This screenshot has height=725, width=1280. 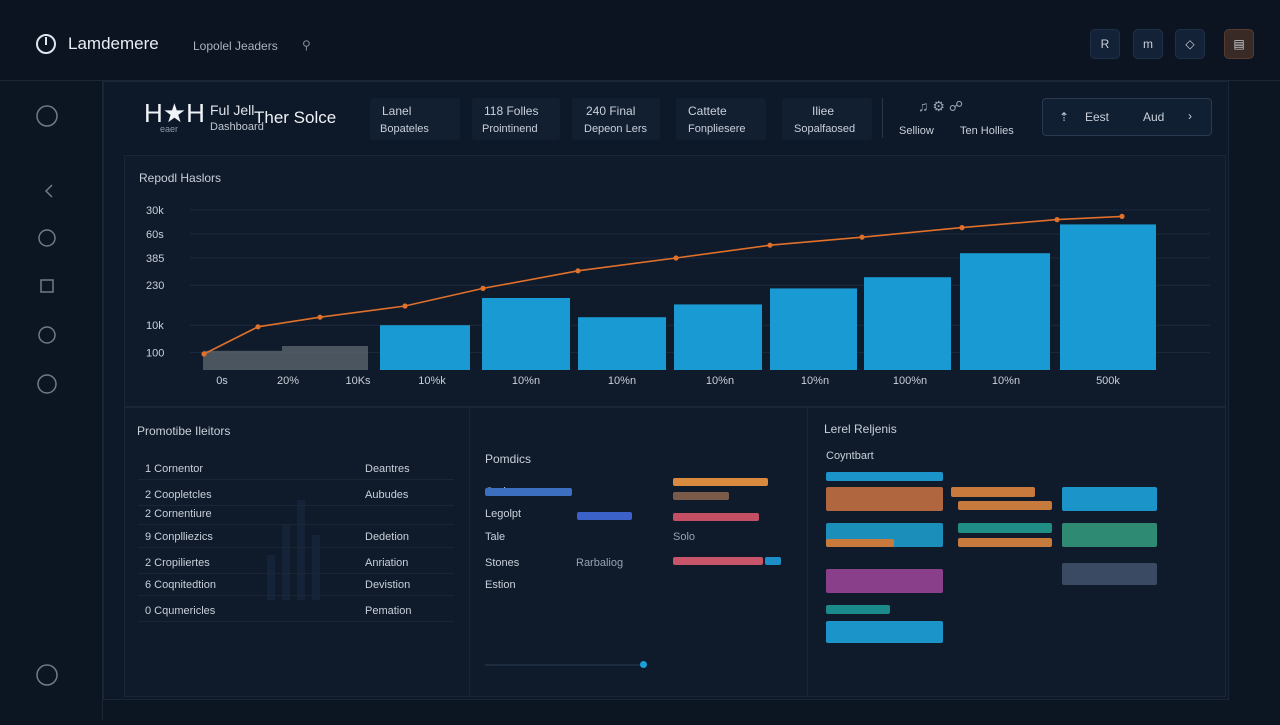 What do you see at coordinates (1097, 117) in the screenshot?
I see `button-label: Eest` at bounding box center [1097, 117].